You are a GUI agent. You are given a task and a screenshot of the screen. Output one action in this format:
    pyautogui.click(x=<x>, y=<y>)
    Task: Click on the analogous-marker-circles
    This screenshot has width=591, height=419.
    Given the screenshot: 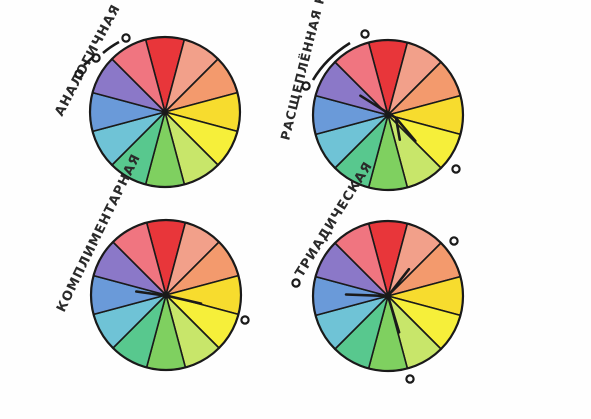 What is the action you would take?
    pyautogui.click(x=102, y=56)
    